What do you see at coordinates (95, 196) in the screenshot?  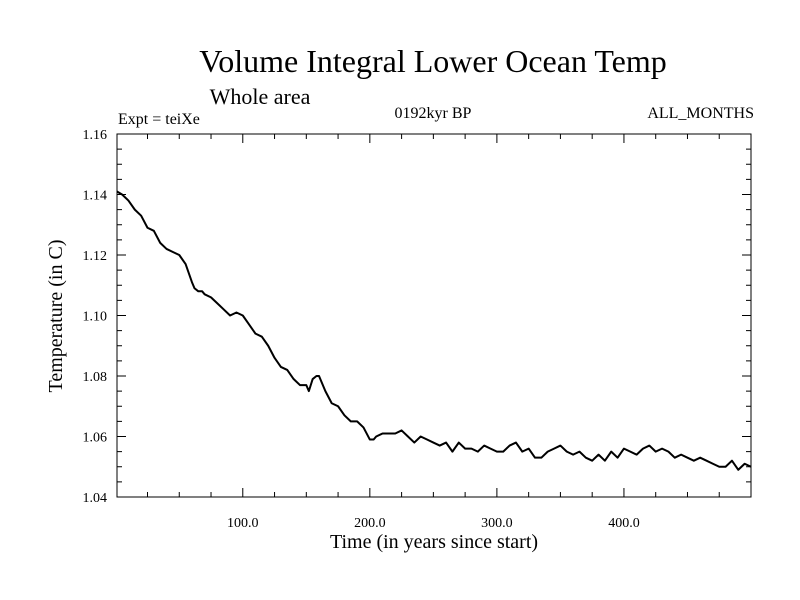 I see `y-tick-label: 1.14` at bounding box center [95, 196].